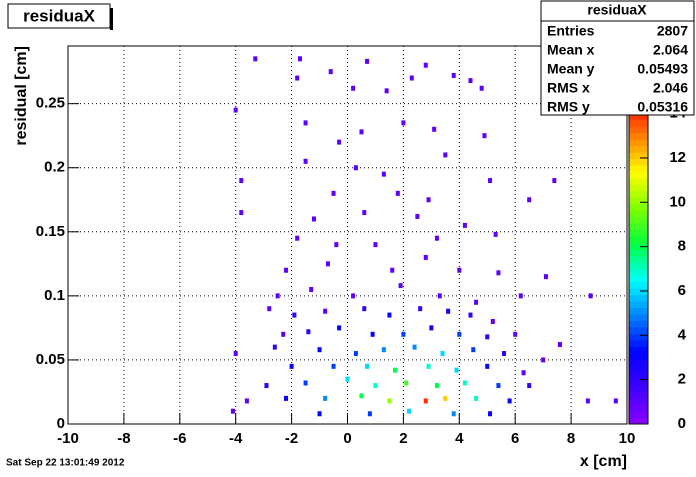  I want to click on y-tick-label: 0.1, so click(54, 295).